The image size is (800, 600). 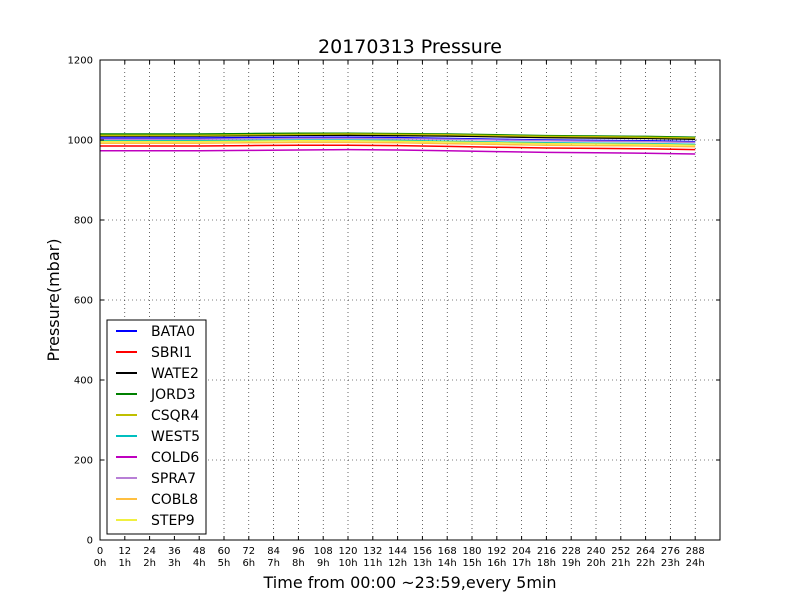 I want to click on x-tick-sublabel: 24h, so click(x=695, y=563).